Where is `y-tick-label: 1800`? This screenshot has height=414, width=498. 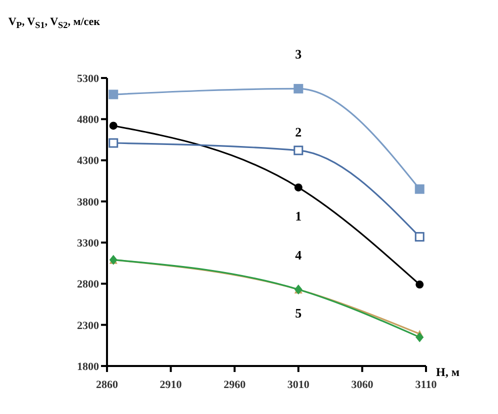
y-tick-label: 1800 is located at coordinates (88, 366).